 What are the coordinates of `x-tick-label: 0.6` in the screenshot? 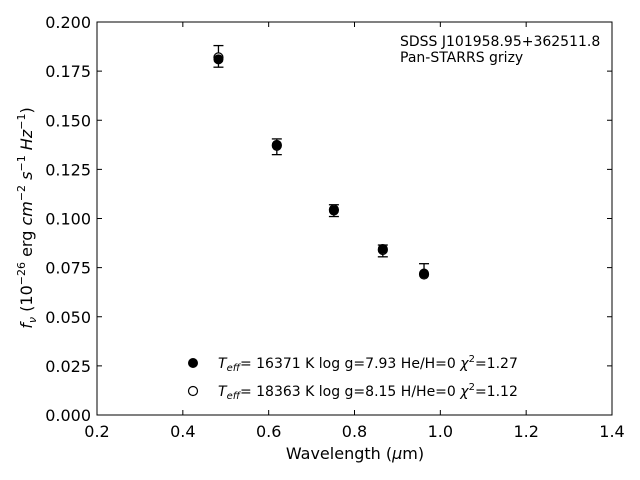 It's located at (268, 431).